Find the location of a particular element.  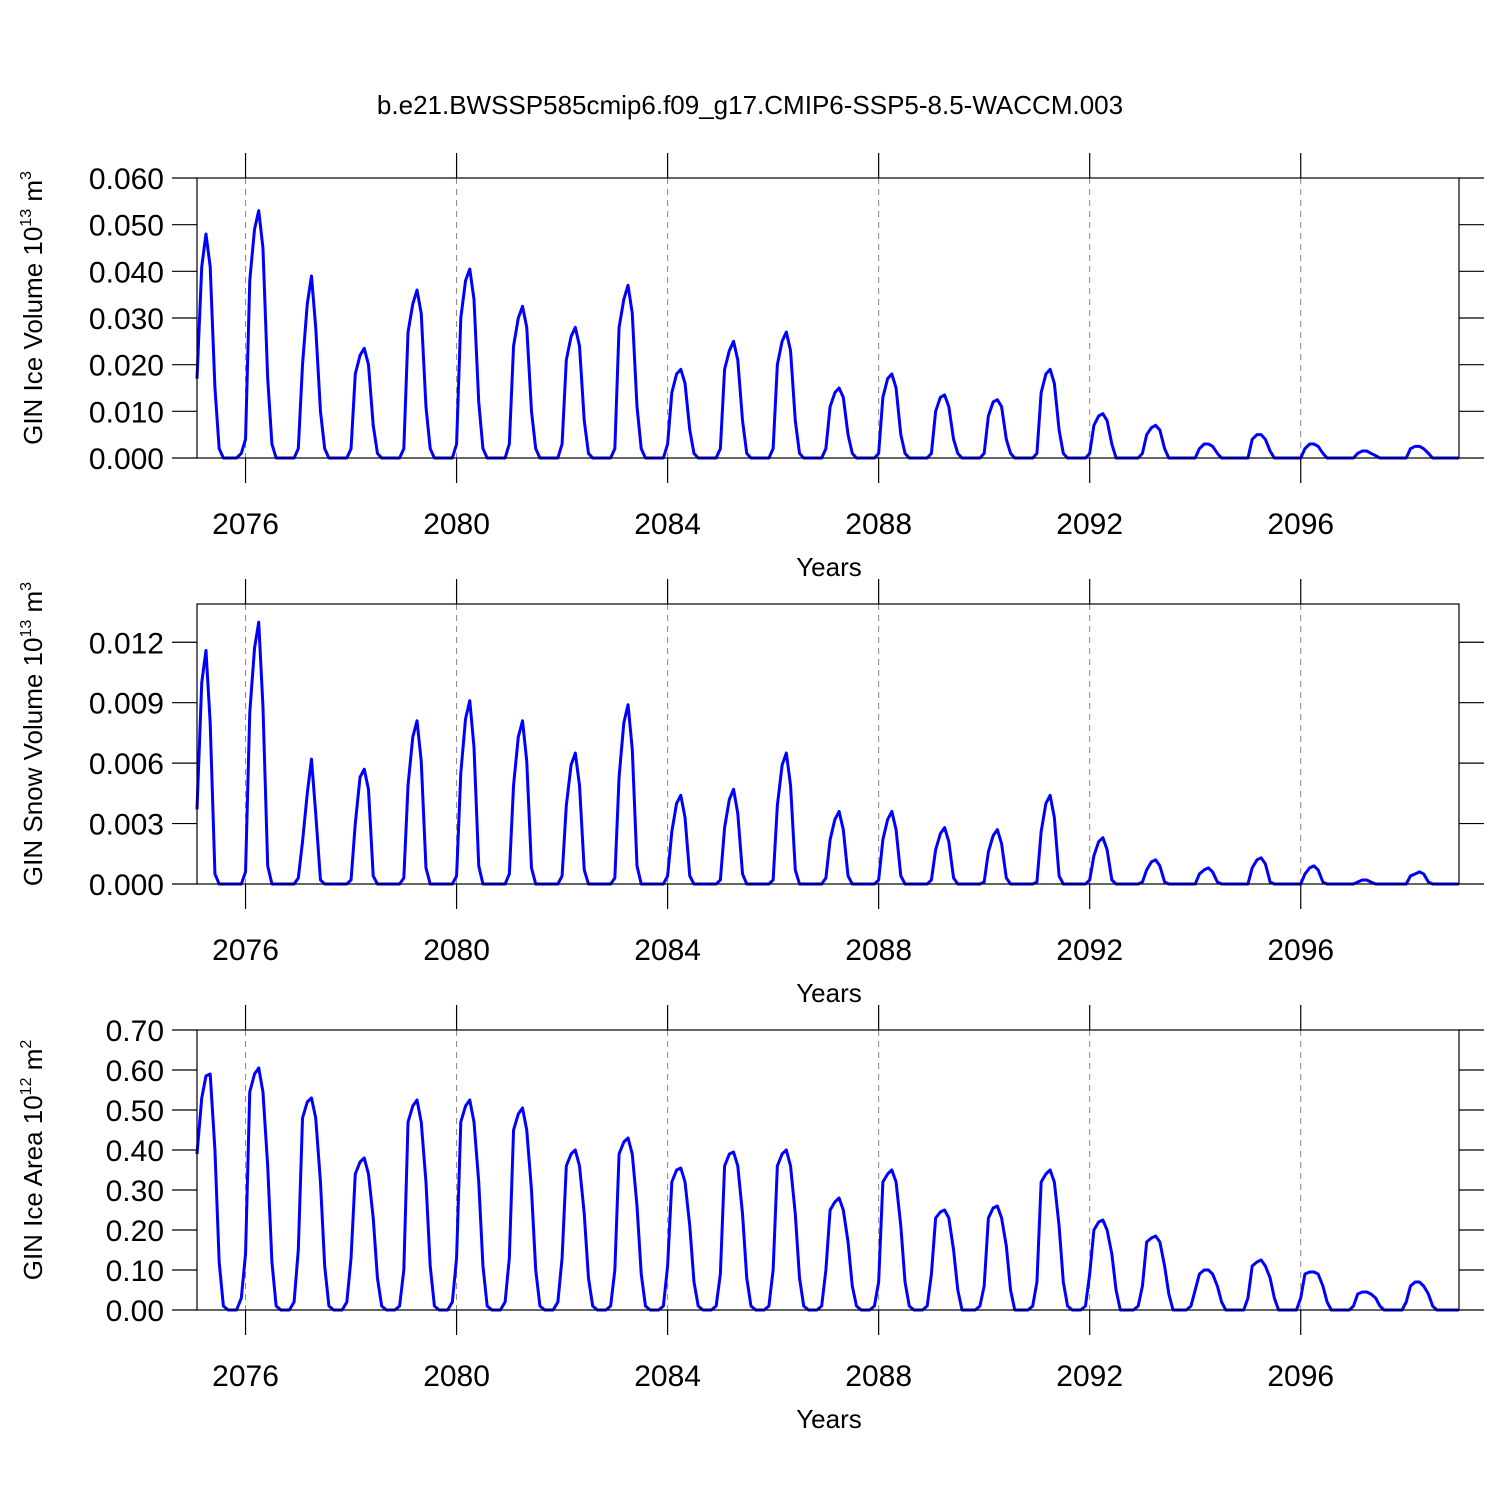

y-tick-label: 0.012 is located at coordinates (126, 643).